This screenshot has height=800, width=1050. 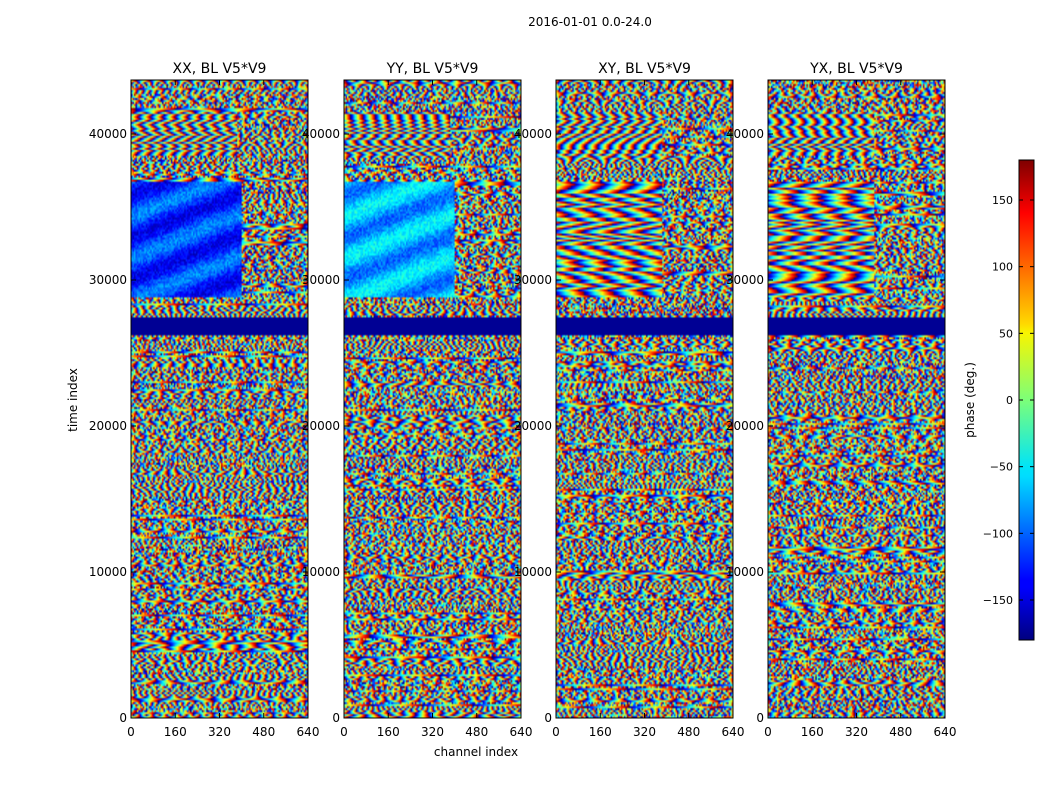 I want to click on colorbar-ticks: −150 −100 −50 0 50 100 150, so click(x=1008, y=400).